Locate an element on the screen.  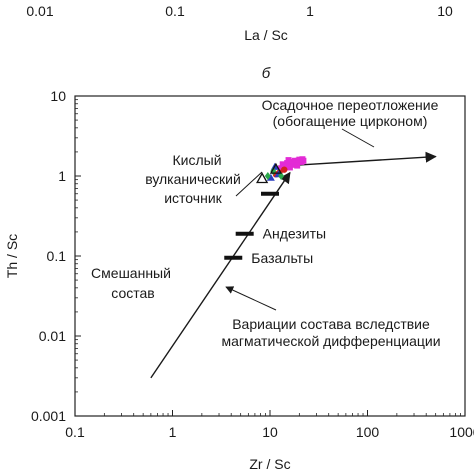
top-x-tick-label: 0.1 is located at coordinates (175, 11).